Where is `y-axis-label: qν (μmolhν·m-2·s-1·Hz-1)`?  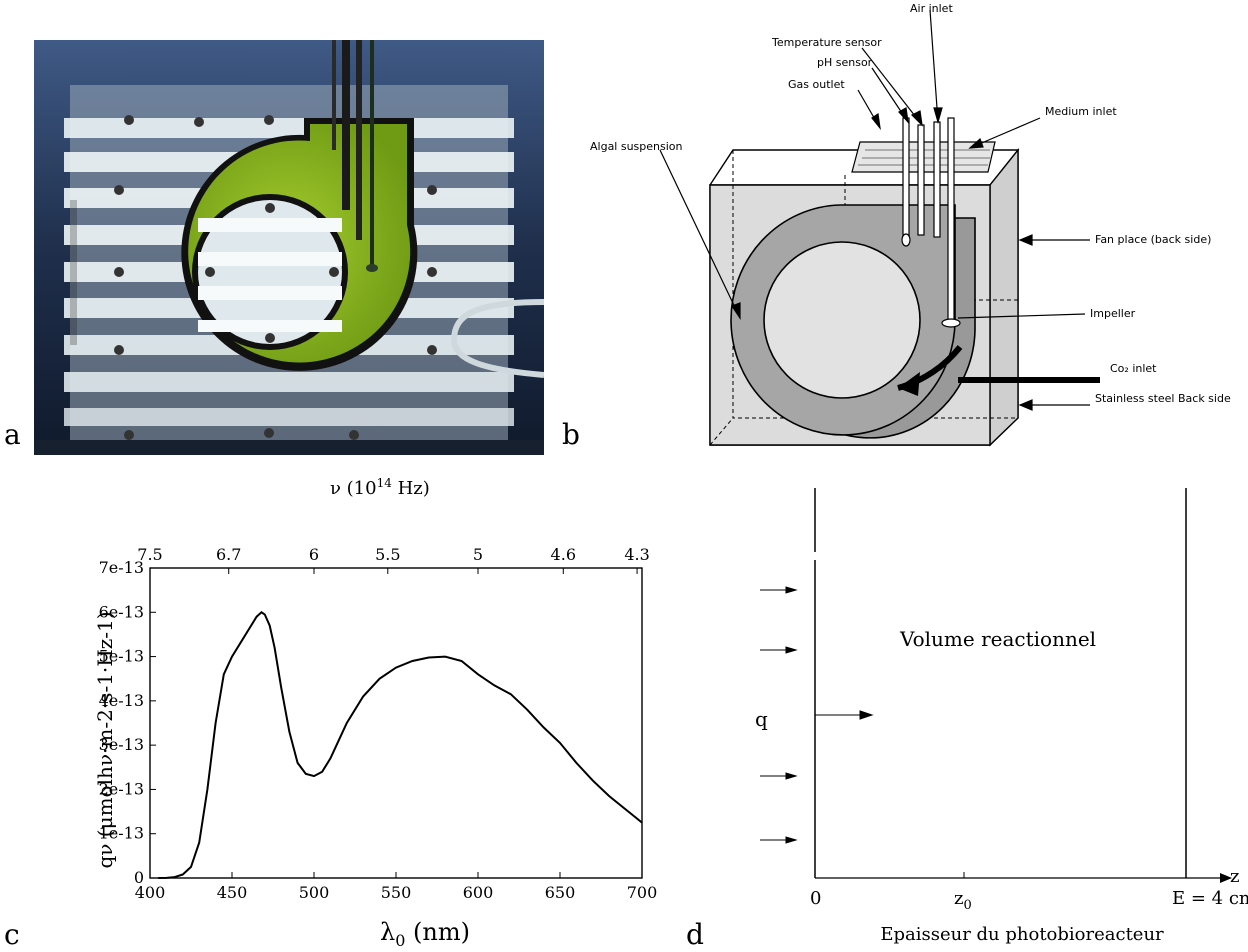 y-axis-label: qν (μmolhν·m-2·s-1·Hz-1) is located at coordinates (105, 739).